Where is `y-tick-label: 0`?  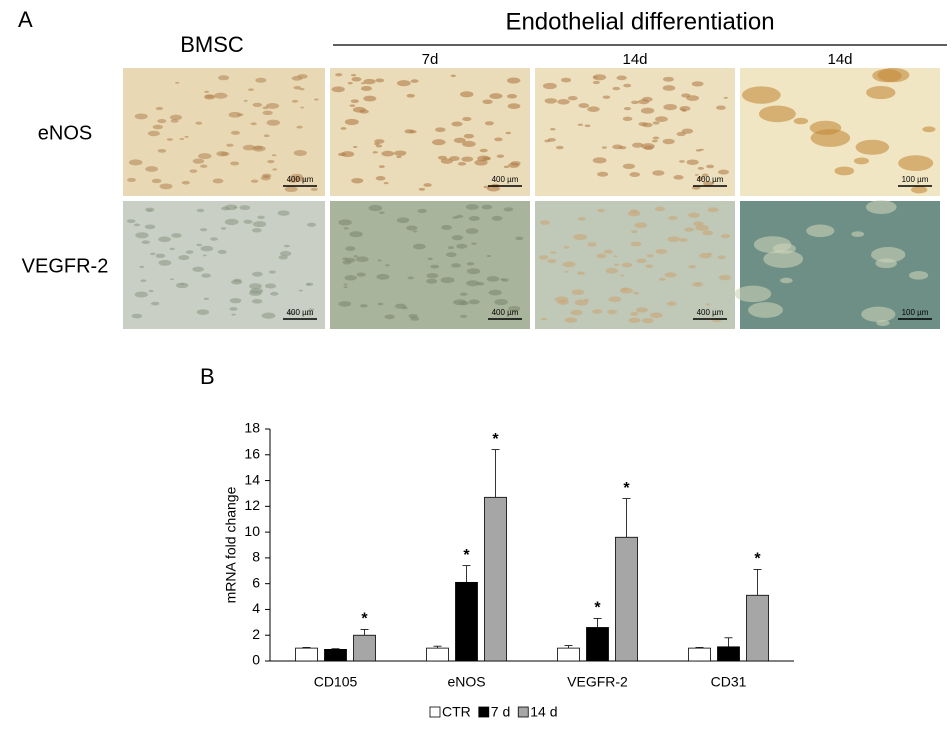
y-tick-label: 0 is located at coordinates (256, 660).